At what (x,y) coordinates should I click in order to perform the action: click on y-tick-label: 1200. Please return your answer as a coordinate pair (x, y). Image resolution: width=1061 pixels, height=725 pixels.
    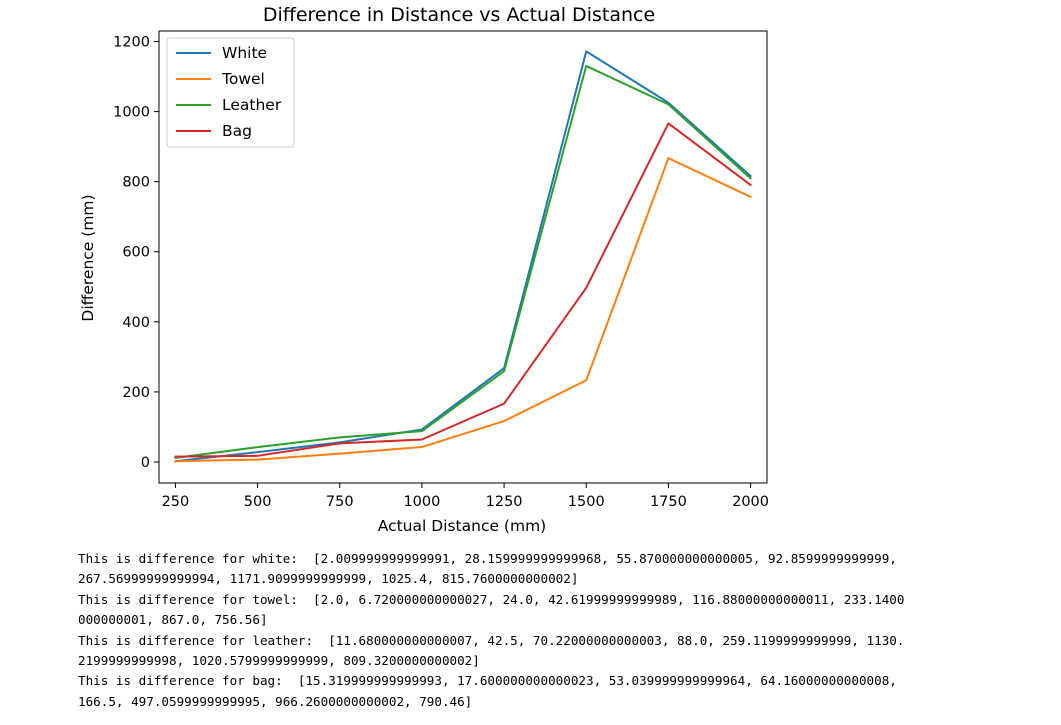
    Looking at the image, I should click on (131, 43).